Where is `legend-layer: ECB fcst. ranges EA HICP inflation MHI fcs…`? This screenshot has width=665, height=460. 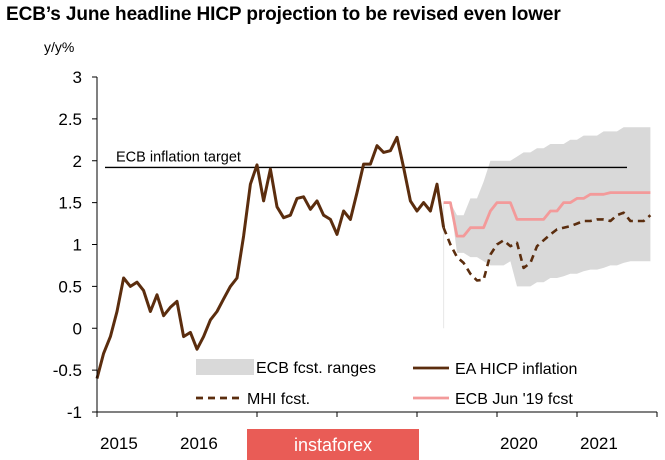 legend-layer: ECB fcst. ranges EA HICP inflation MHI fcs… is located at coordinates (386, 383).